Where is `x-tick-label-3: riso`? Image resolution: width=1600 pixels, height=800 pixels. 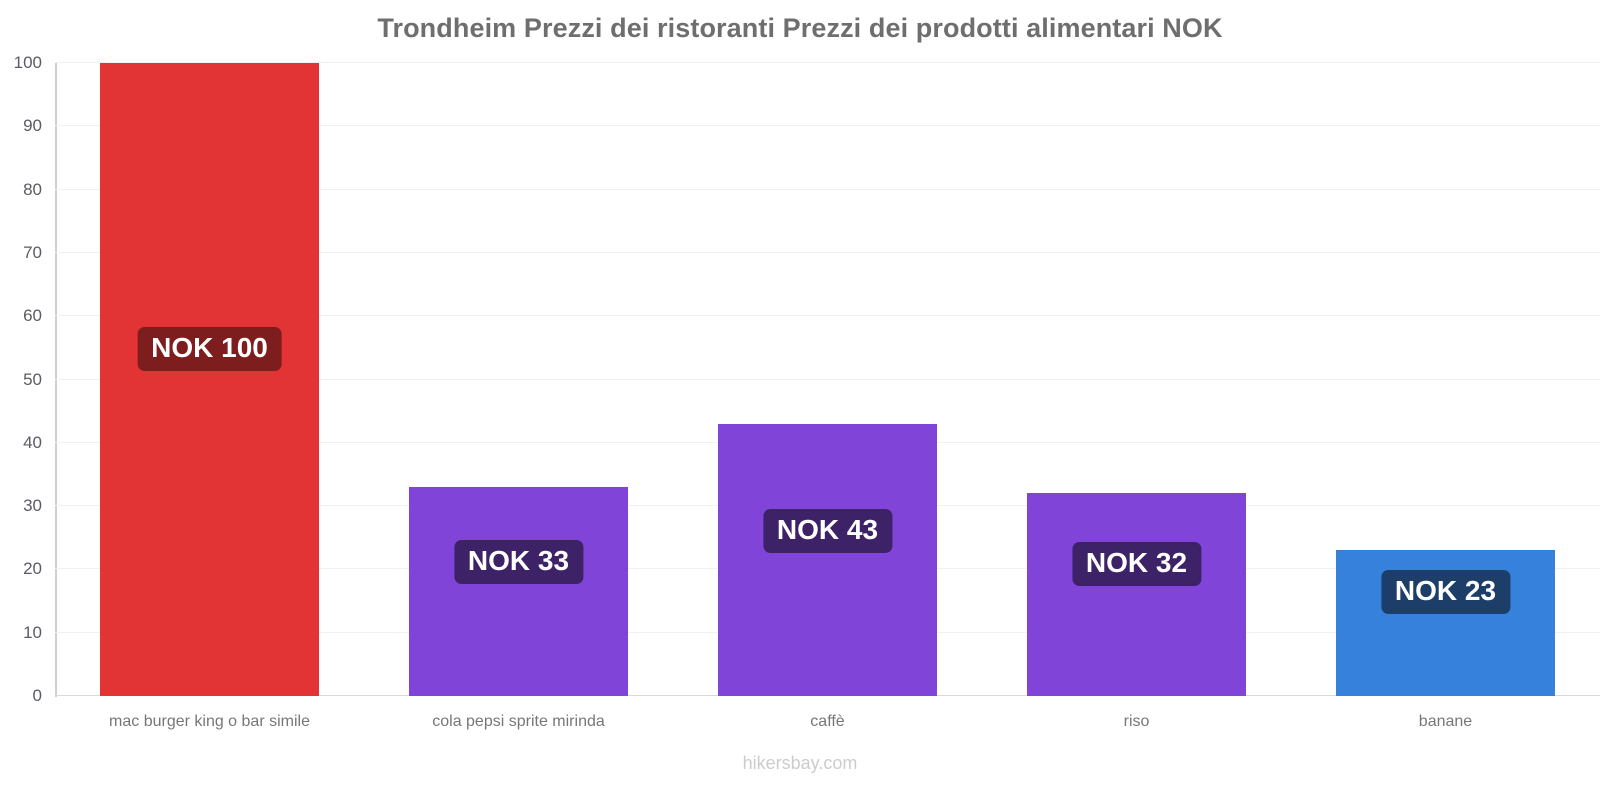 x-tick-label-3: riso is located at coordinates (1136, 721).